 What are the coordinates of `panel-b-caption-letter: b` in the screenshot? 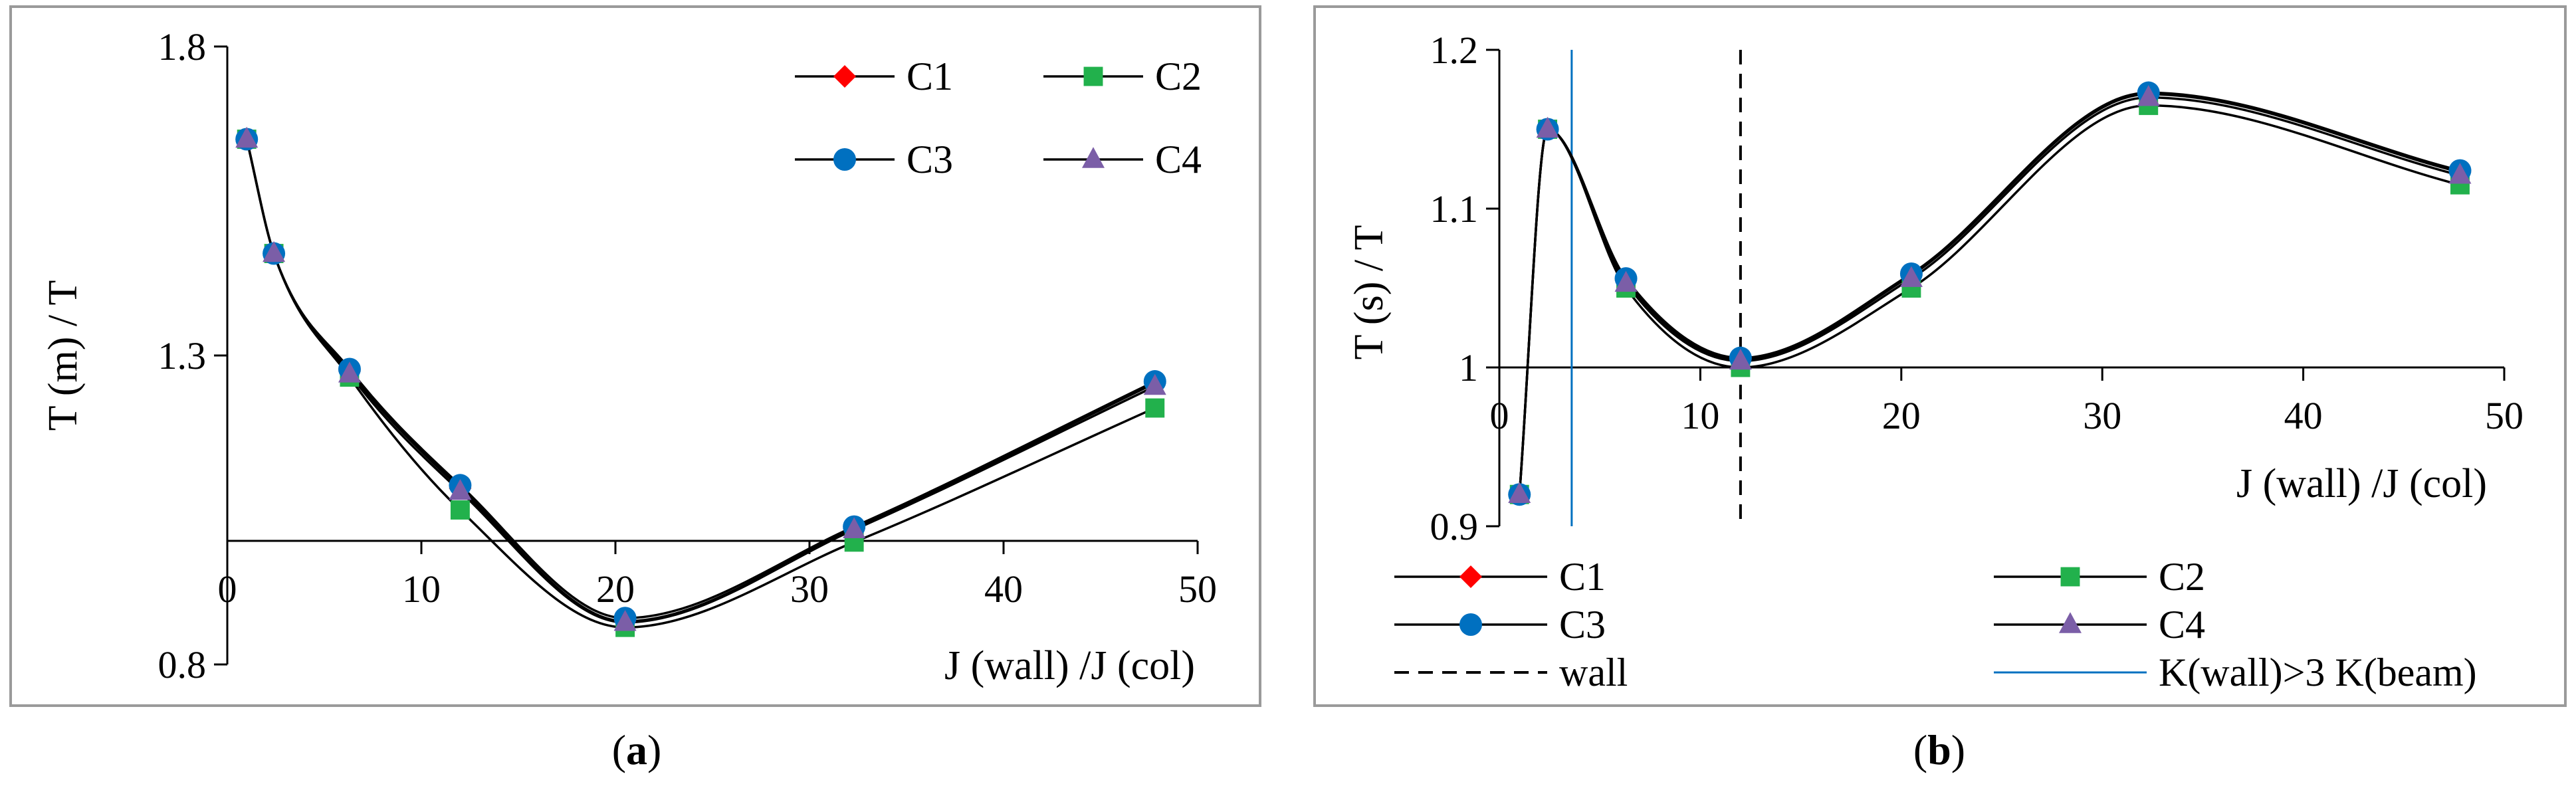 It's located at (1939, 750).